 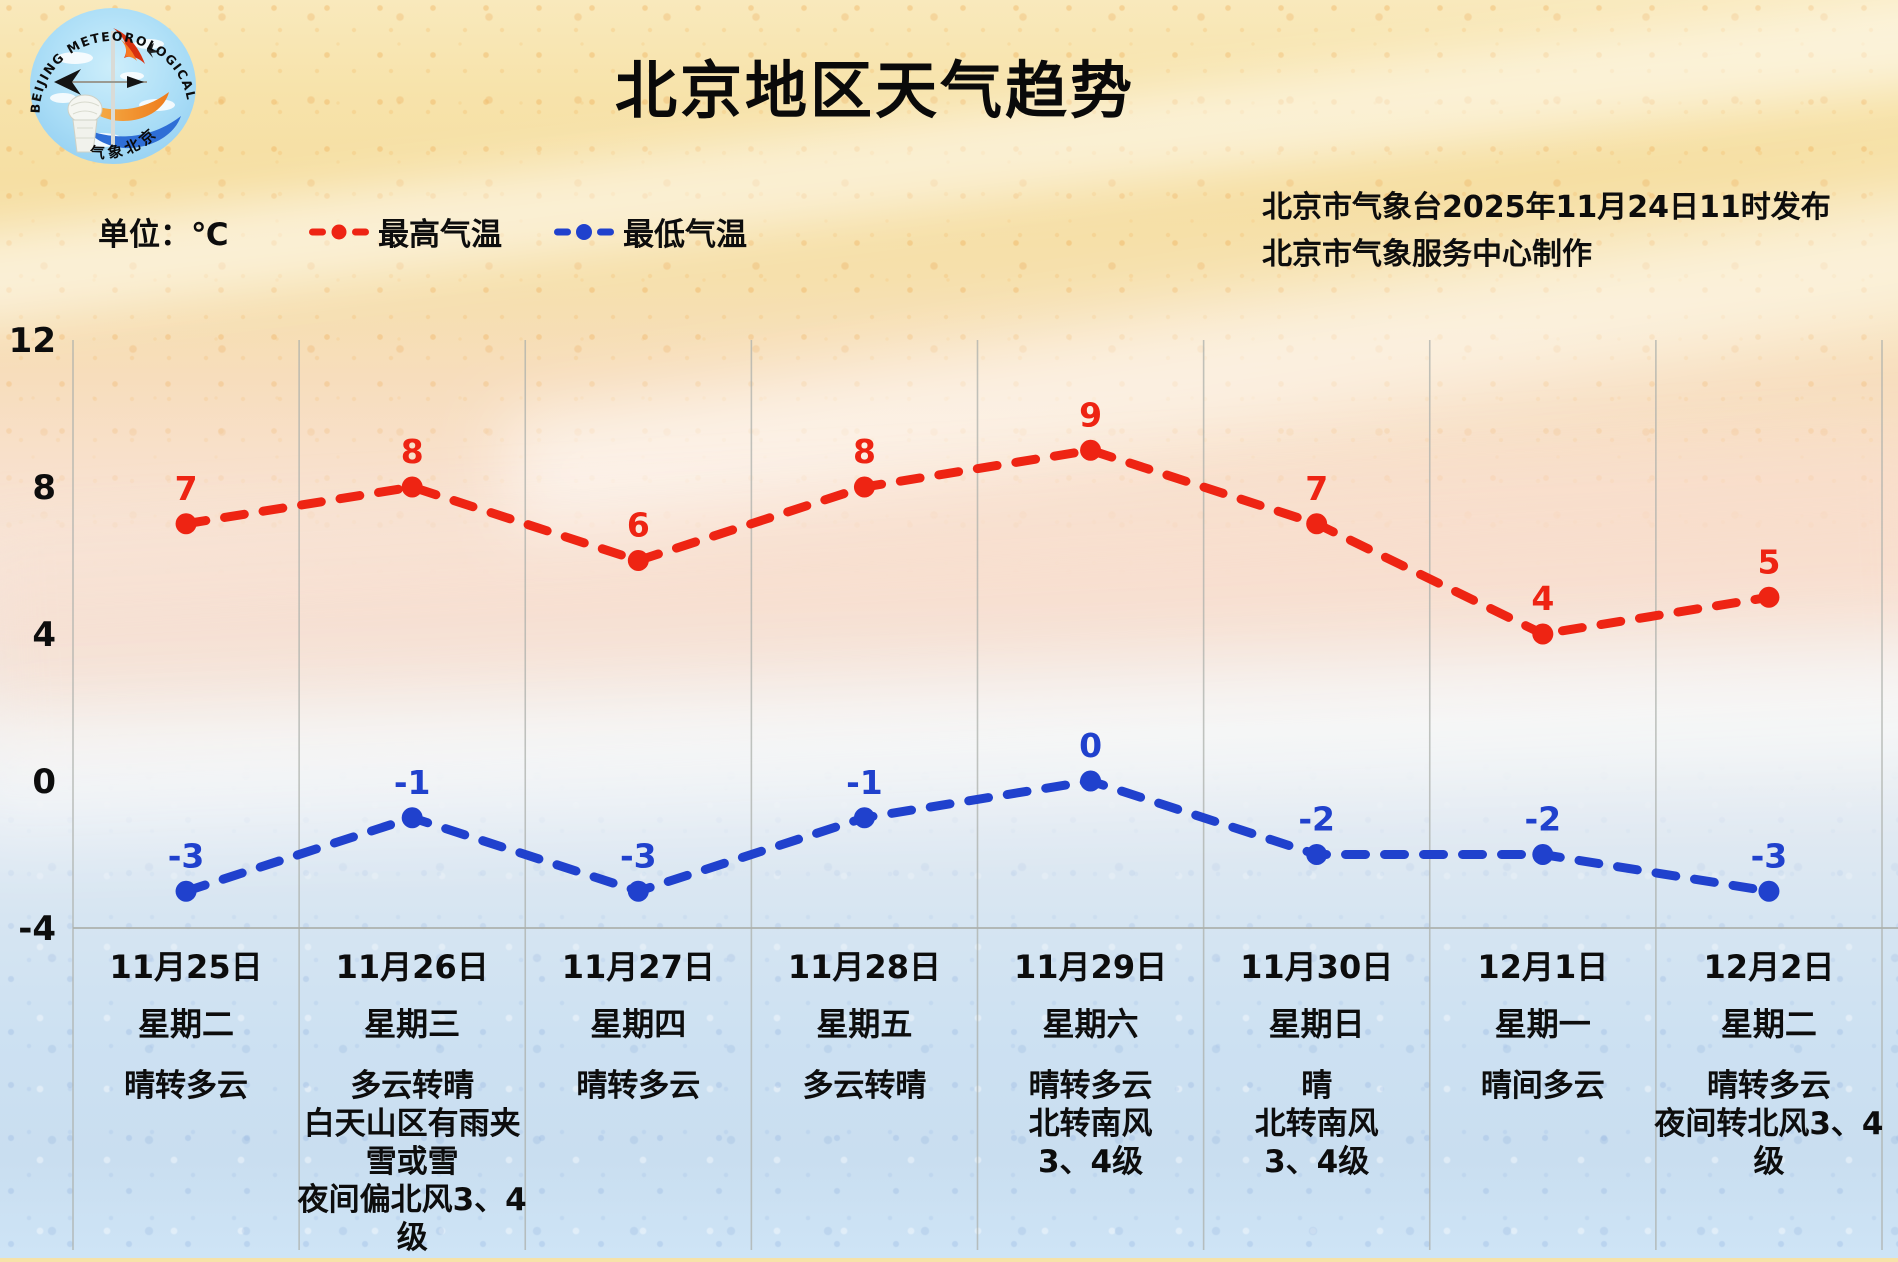 What do you see at coordinates (1316, 967) in the screenshot?
I see `date-label: 11月30日` at bounding box center [1316, 967].